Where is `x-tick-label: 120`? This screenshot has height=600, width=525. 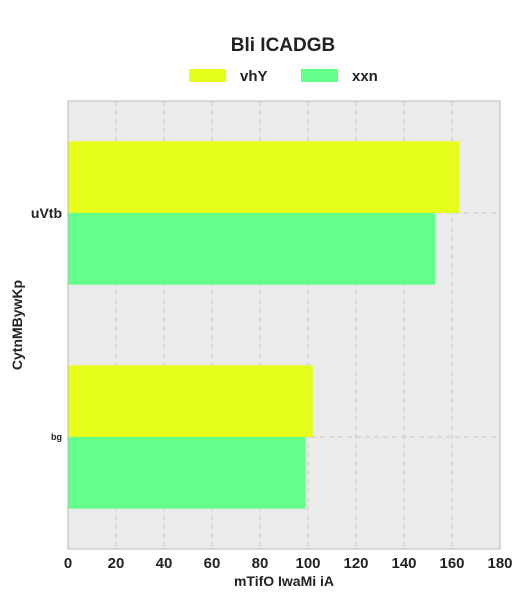 x-tick-label: 120 is located at coordinates (355, 563).